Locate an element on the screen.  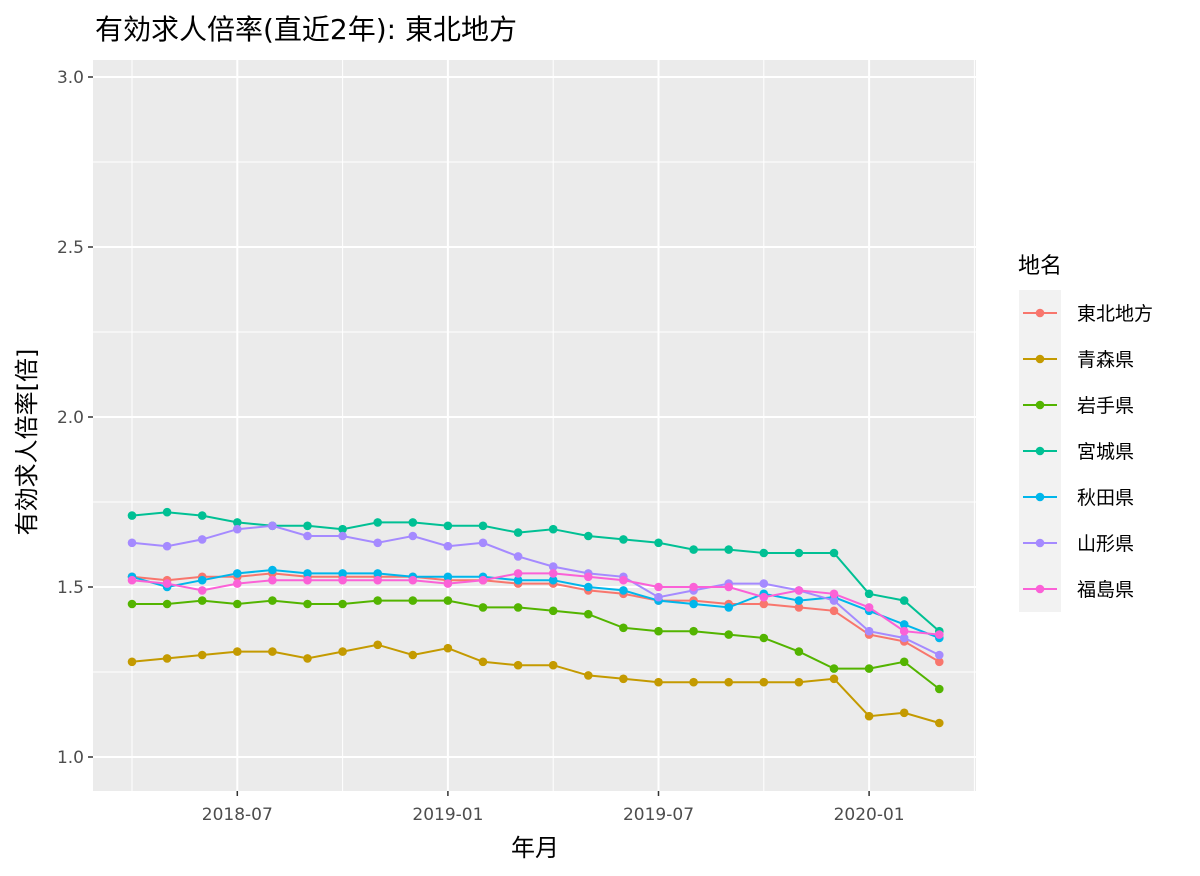
legend-label: 秋田県 is located at coordinates (1105, 498).